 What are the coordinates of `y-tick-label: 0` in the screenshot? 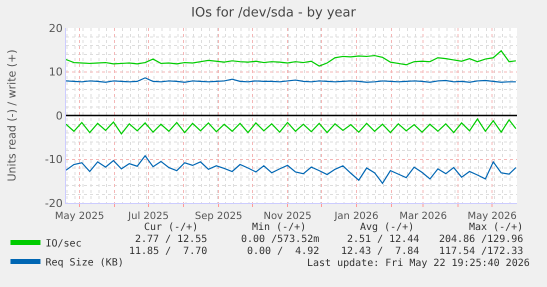 It's located at (59, 115).